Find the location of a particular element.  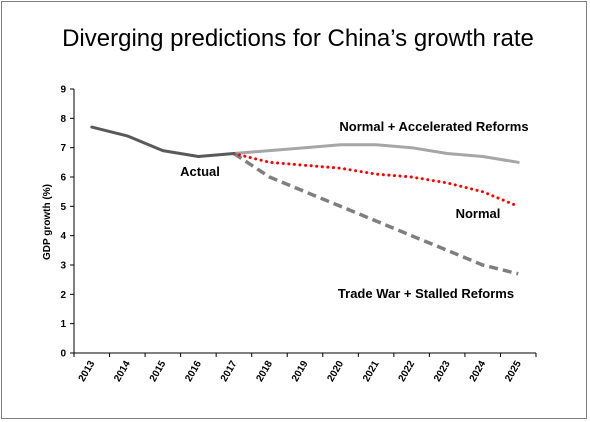

series-line-trade-war-stalled-reforms is located at coordinates (375, 214).